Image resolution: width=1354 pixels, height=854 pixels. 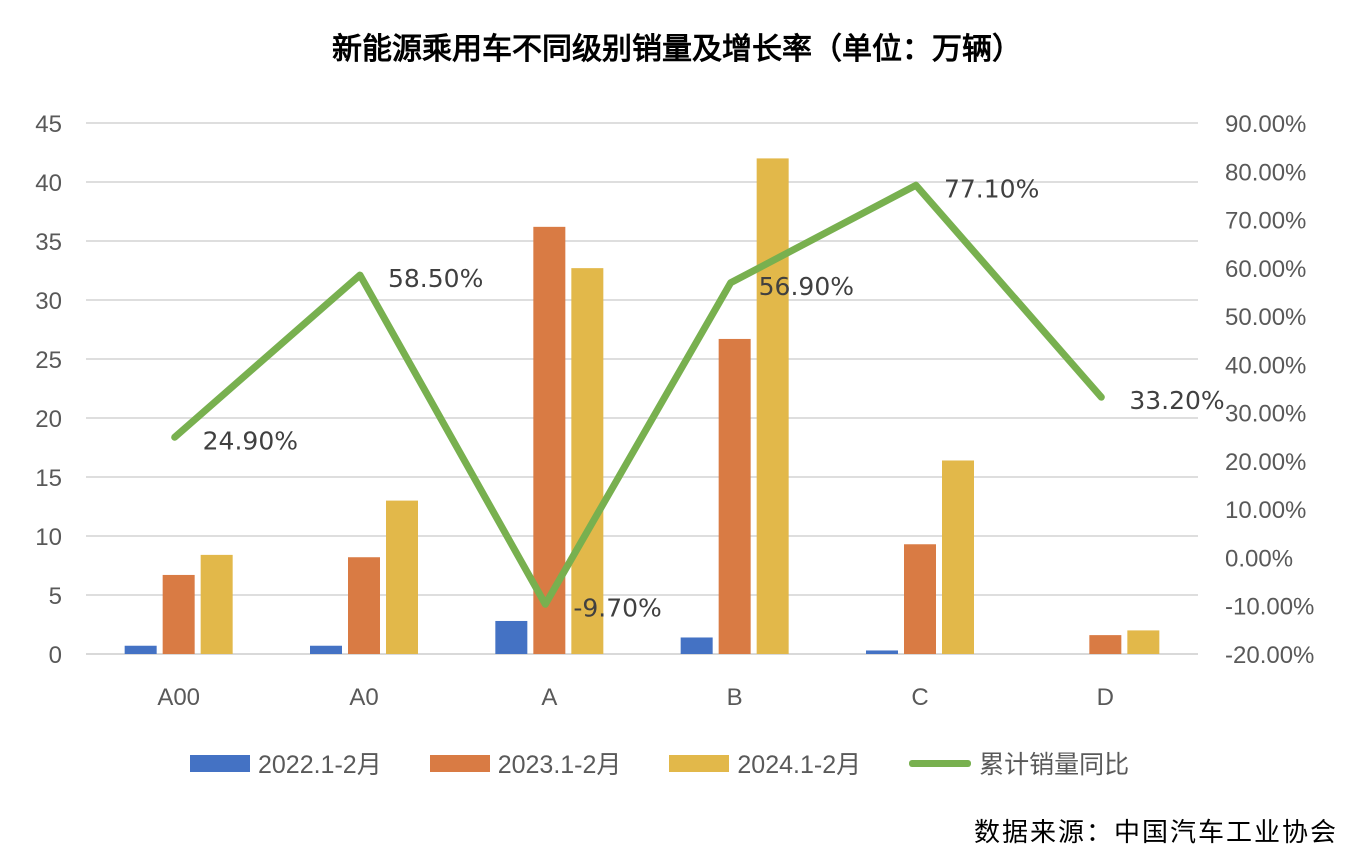 What do you see at coordinates (1265, 510) in the screenshot?
I see `right-tick-label: 10.00%` at bounding box center [1265, 510].